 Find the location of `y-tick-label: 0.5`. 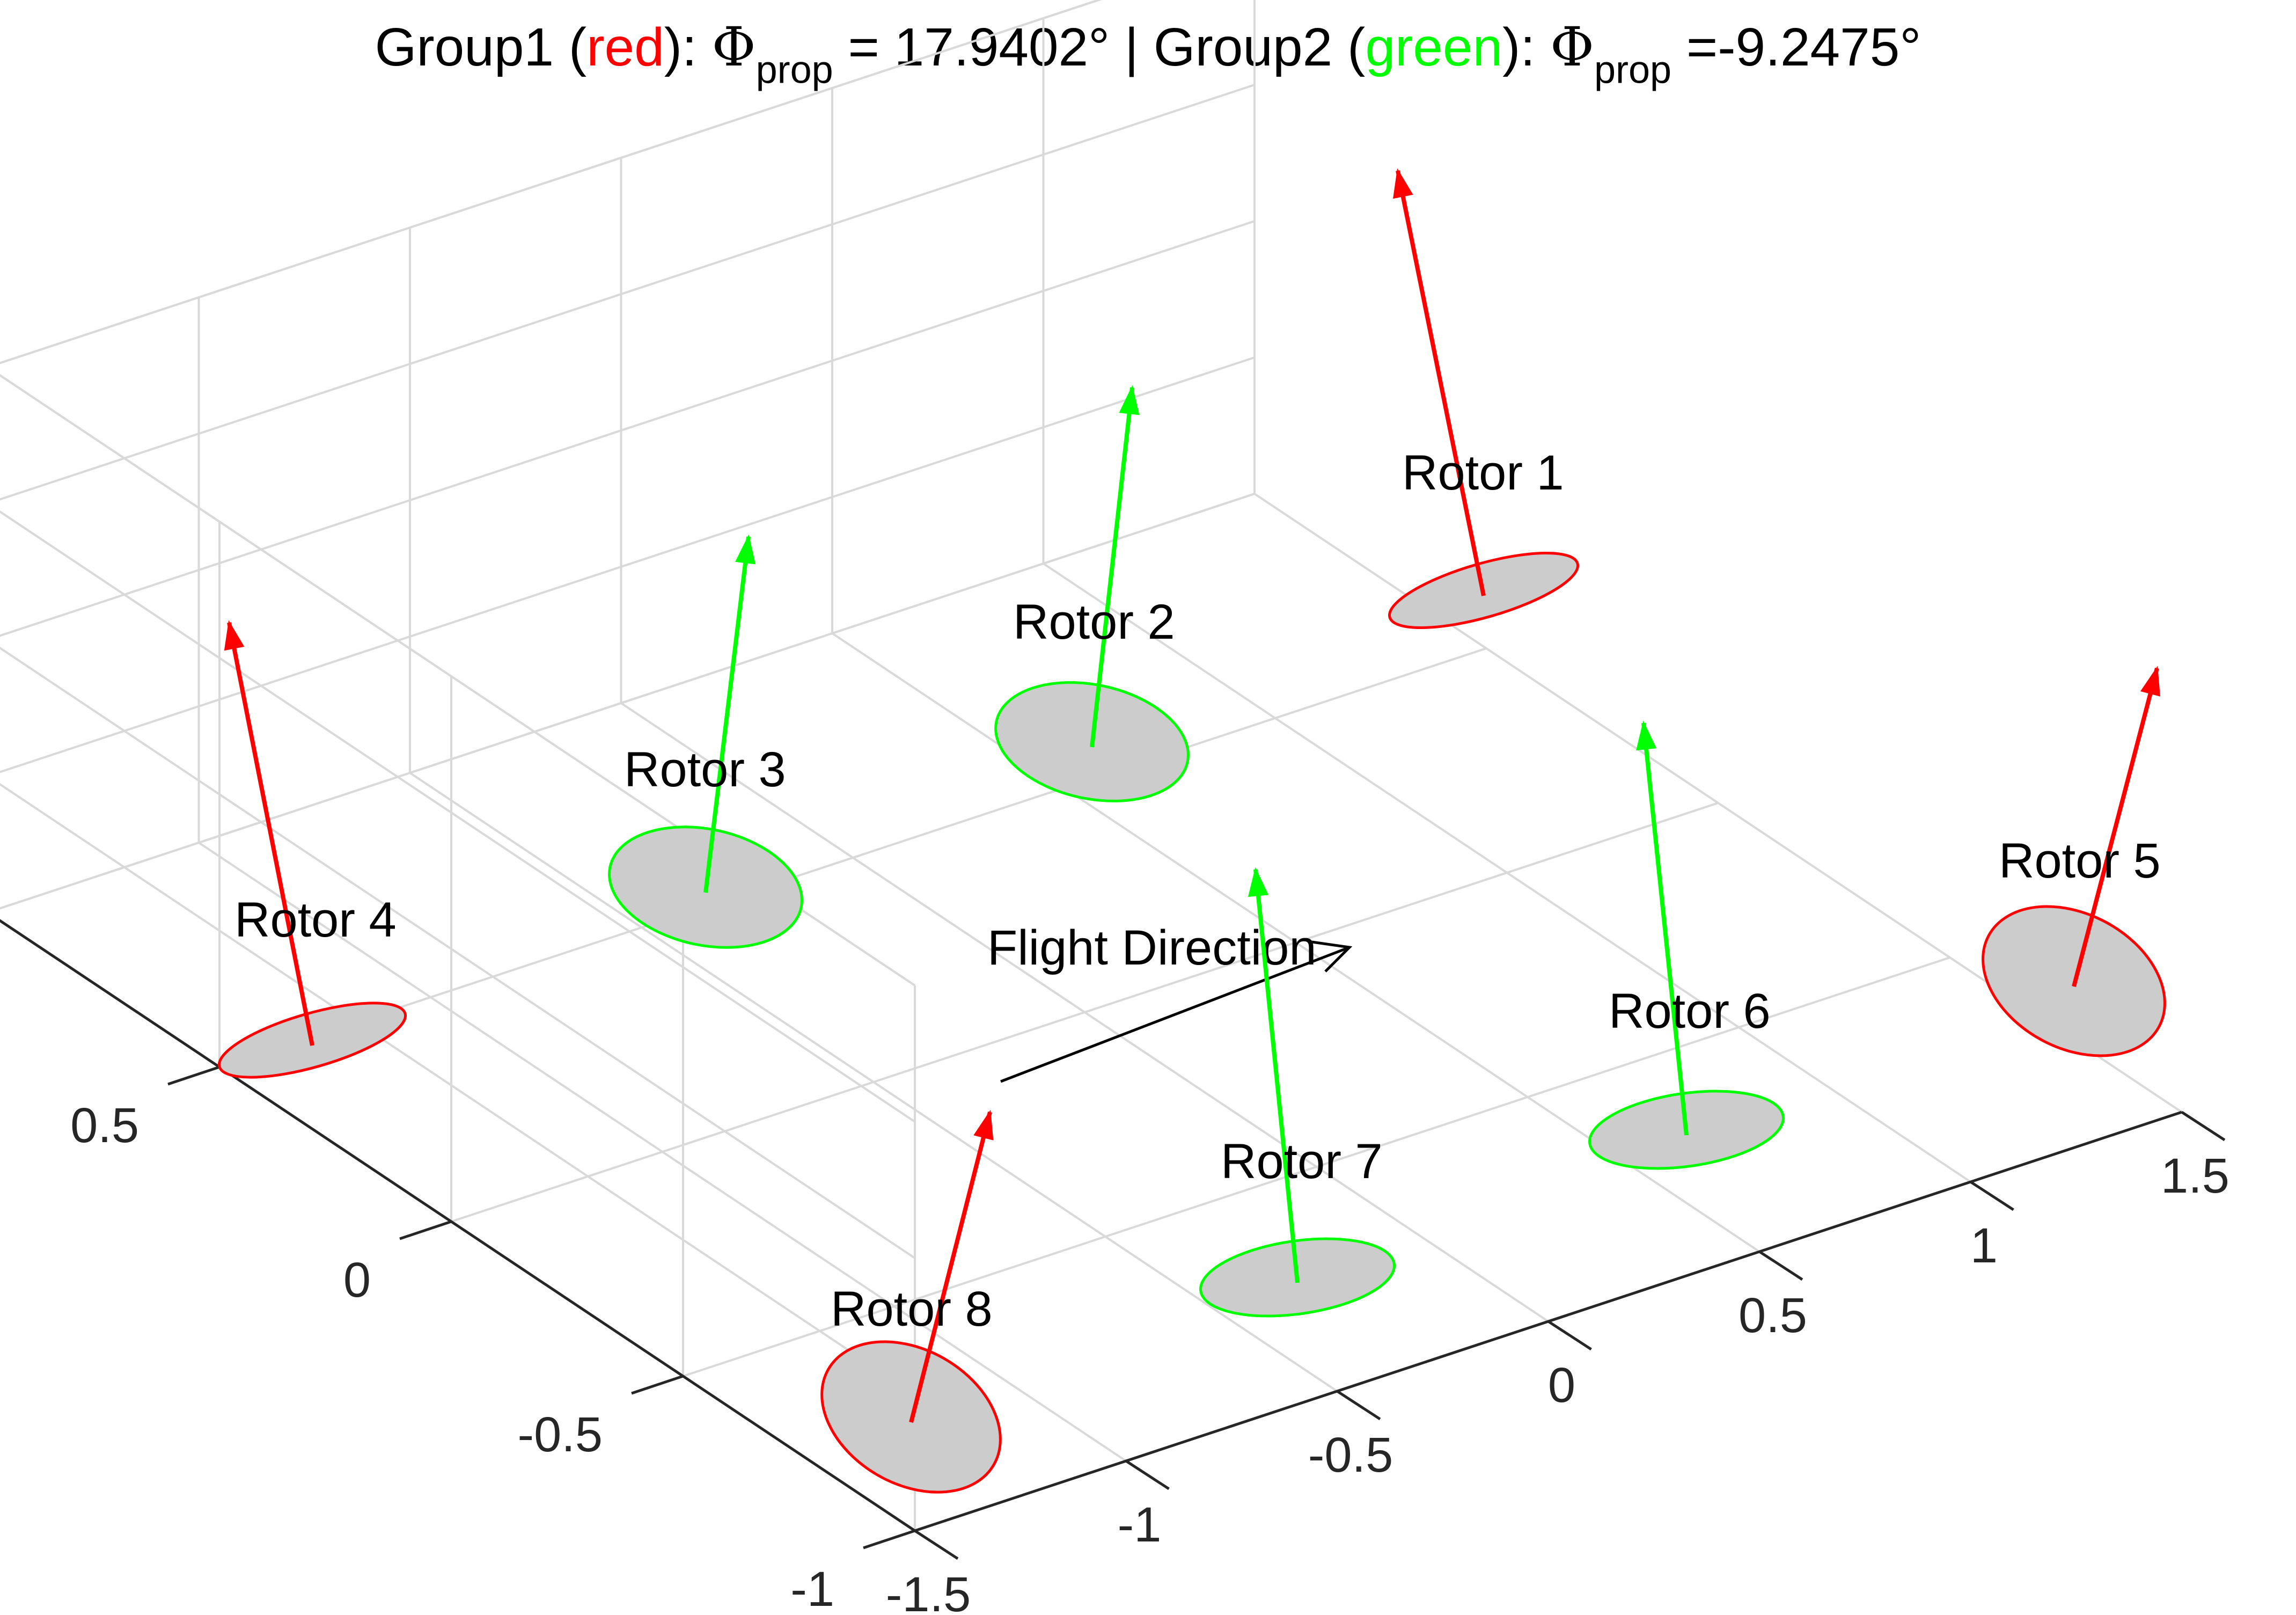

y-tick-label: 0.5 is located at coordinates (104, 1126).